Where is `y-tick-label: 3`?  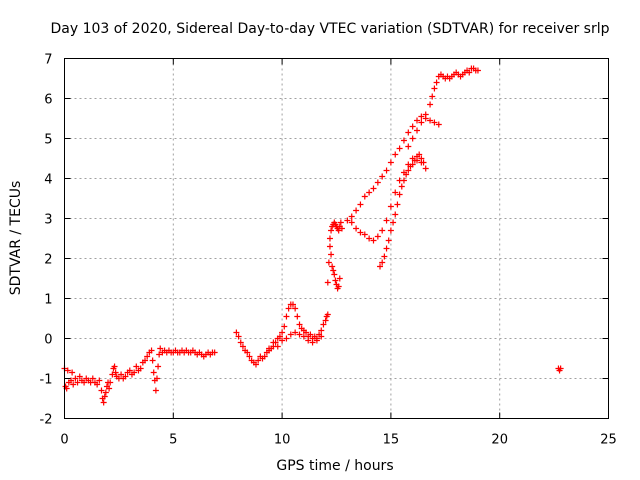 y-tick-label: 3 is located at coordinates (48, 220).